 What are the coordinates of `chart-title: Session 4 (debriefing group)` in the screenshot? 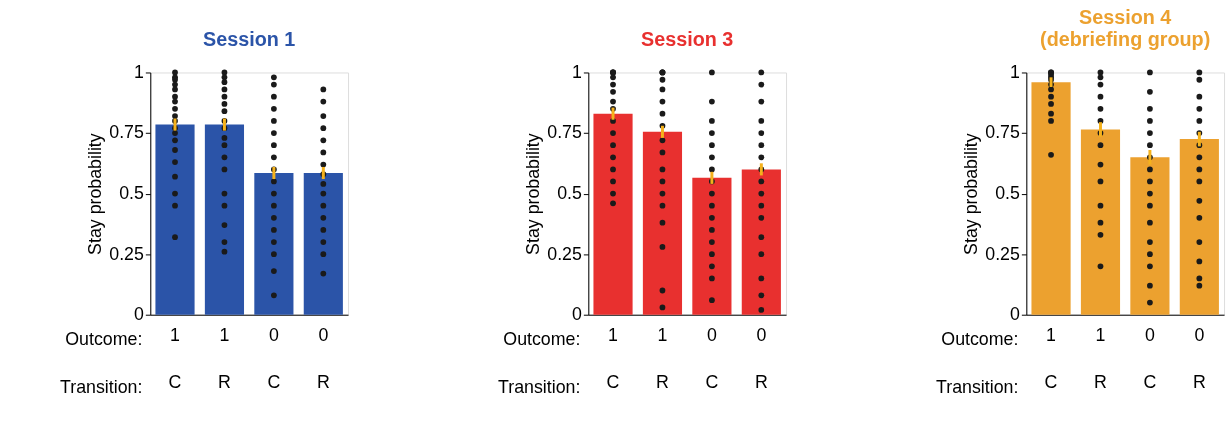 It's located at (1125, 28).